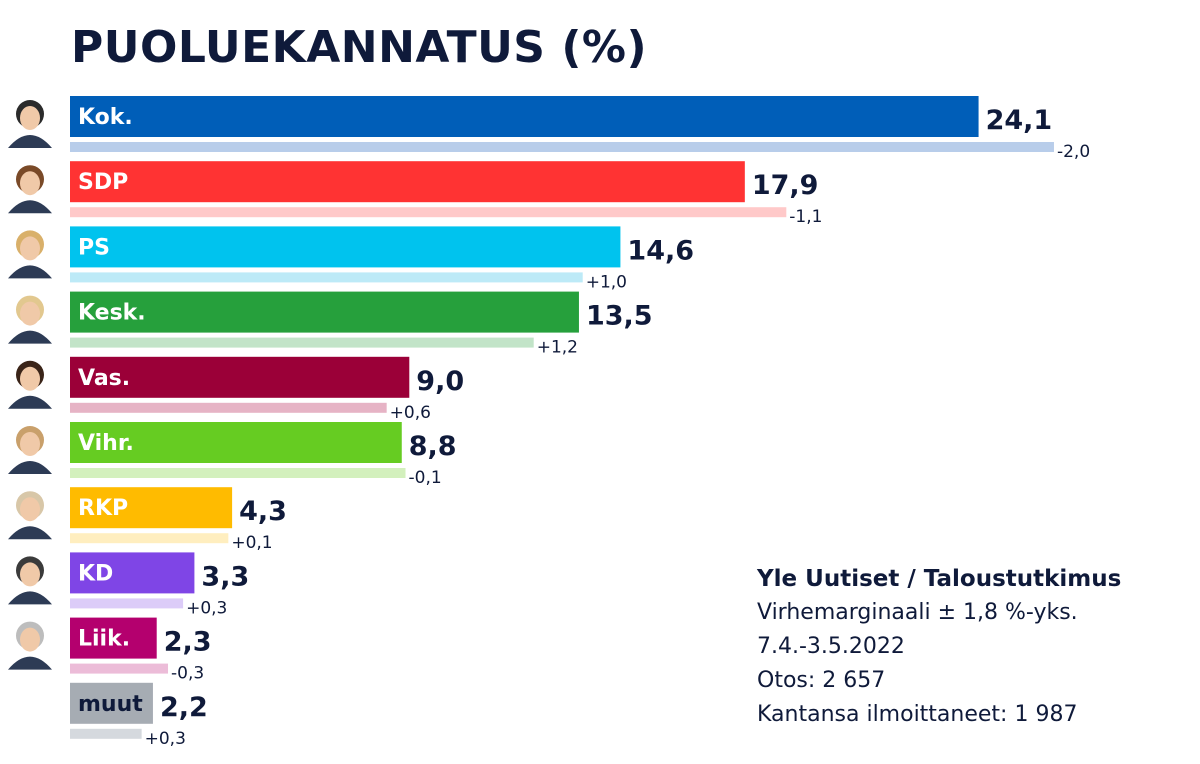 Image resolution: width=1200 pixels, height=764 pixels. I want to click on party-name-label: Kesk., so click(112, 313).